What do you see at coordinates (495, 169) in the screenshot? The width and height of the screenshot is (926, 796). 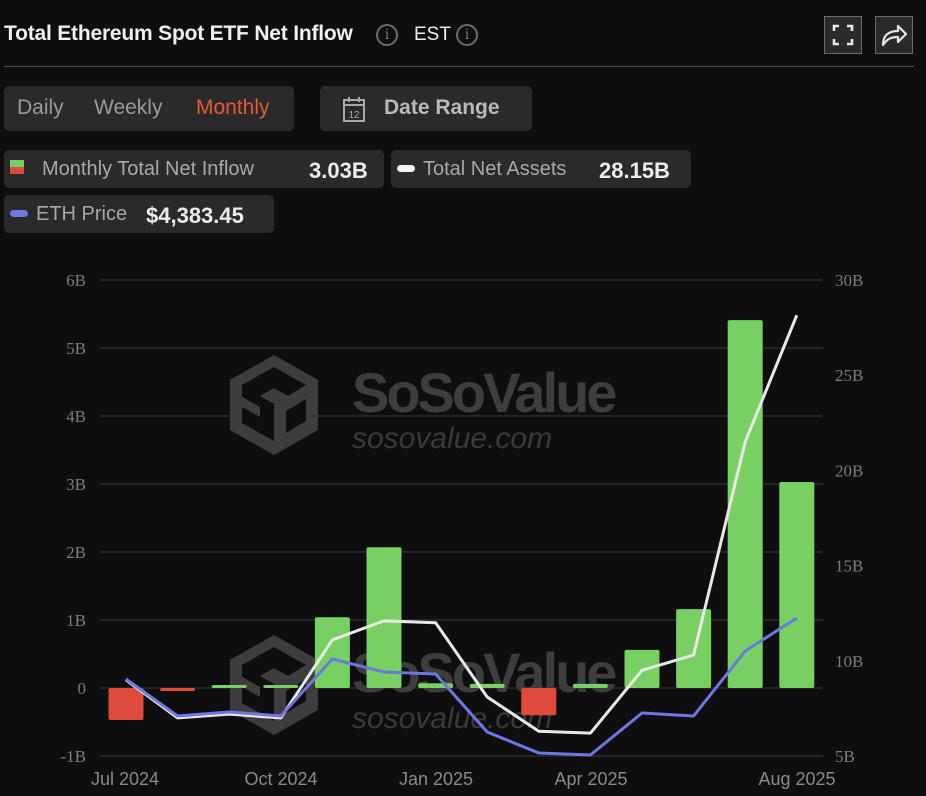 I see `legend-assets-label: Total Net Assets` at bounding box center [495, 169].